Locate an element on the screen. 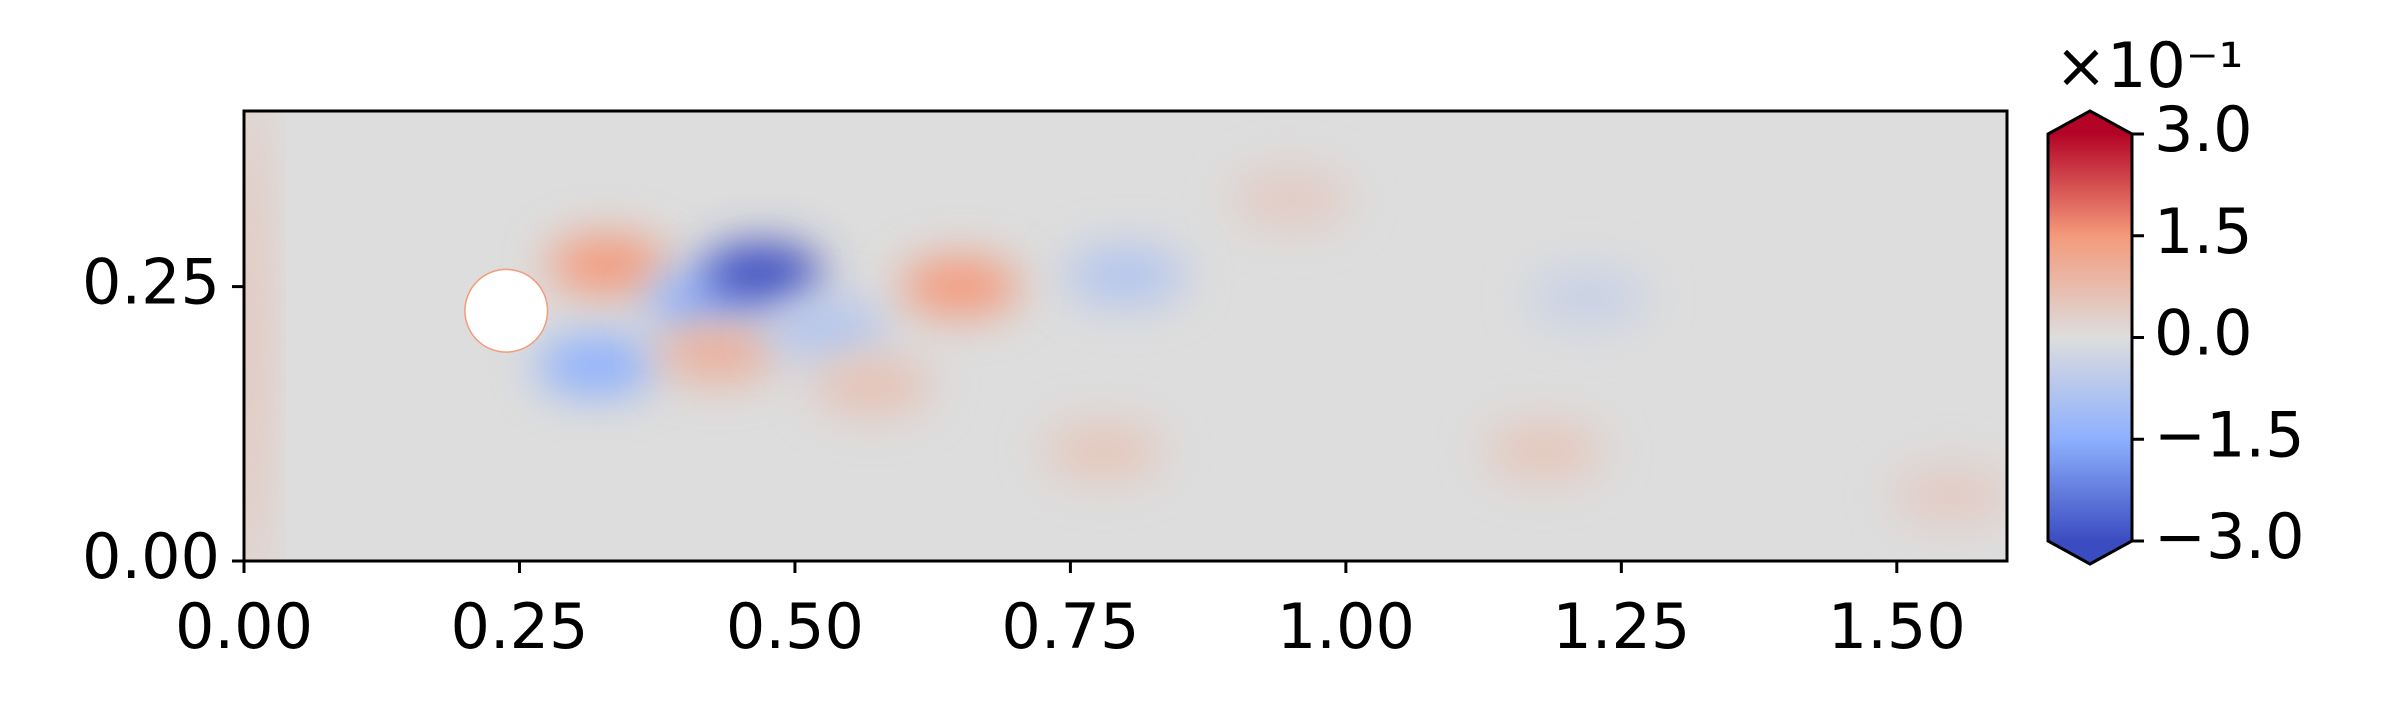 The height and width of the screenshot is (713, 2392). y-tick-label: 0.00 is located at coordinates (151, 556).